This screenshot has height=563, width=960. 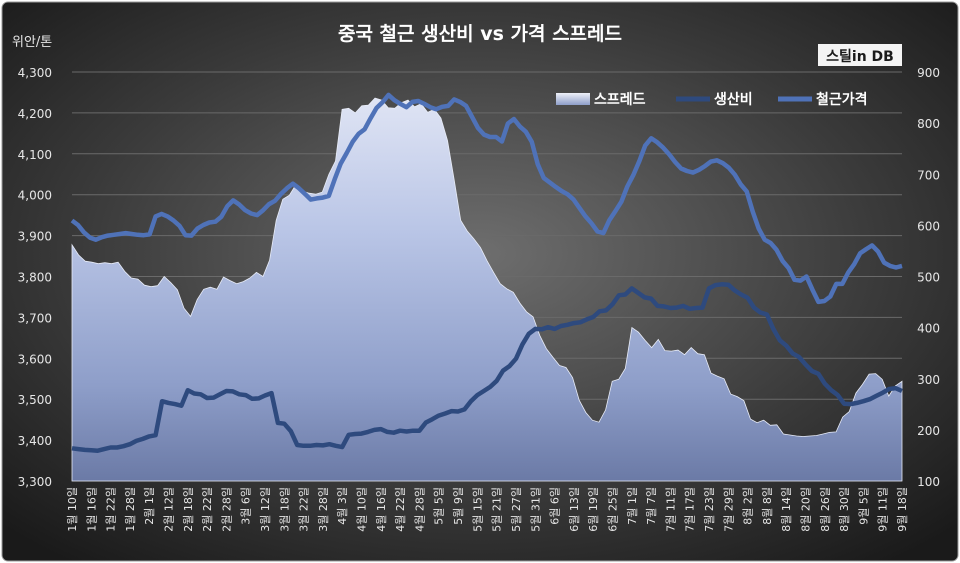 What do you see at coordinates (265, 509) in the screenshot?
I see `x-axis-tick-label: 3월 12일` at bounding box center [265, 509].